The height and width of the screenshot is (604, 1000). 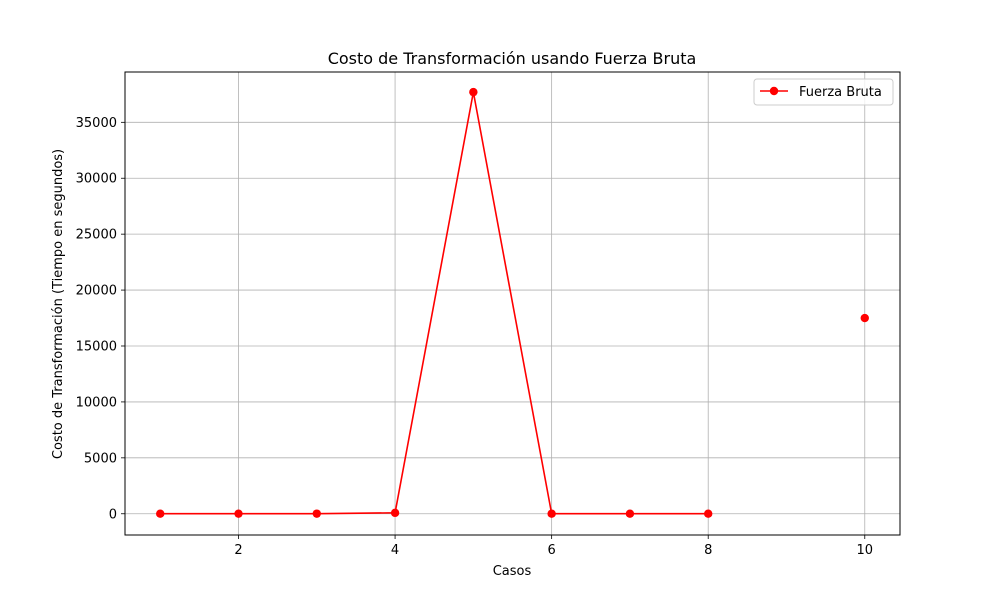 What do you see at coordinates (100, 458) in the screenshot?
I see `y-tick-label: 5000` at bounding box center [100, 458].